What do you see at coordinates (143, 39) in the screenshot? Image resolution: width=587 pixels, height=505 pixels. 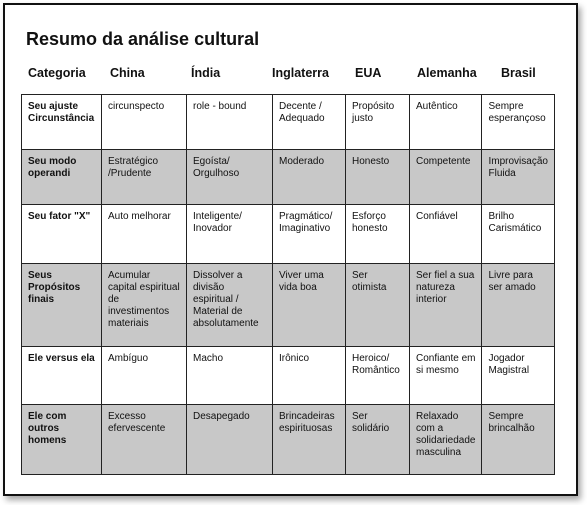 I see `document-title: Resumo da análise cultural` at bounding box center [143, 39].